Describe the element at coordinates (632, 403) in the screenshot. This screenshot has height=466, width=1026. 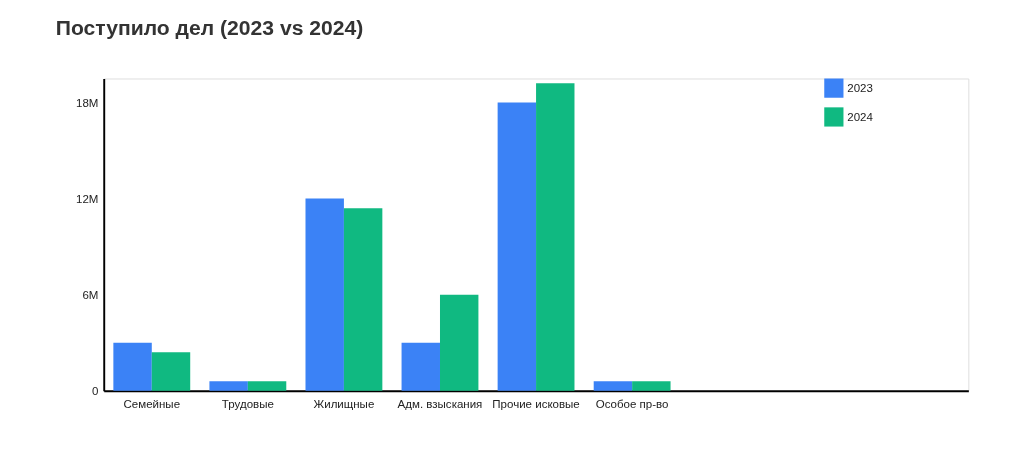
I see `x-tick-label: Особое пр-во` at that location.